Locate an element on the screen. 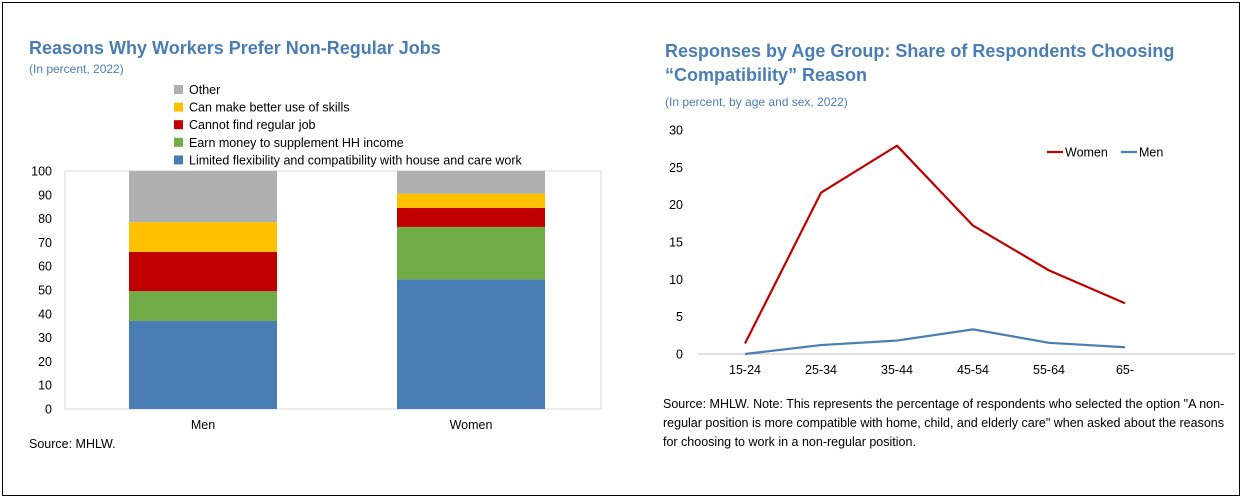  bar-y-tick-label: 90 is located at coordinates (45, 195).